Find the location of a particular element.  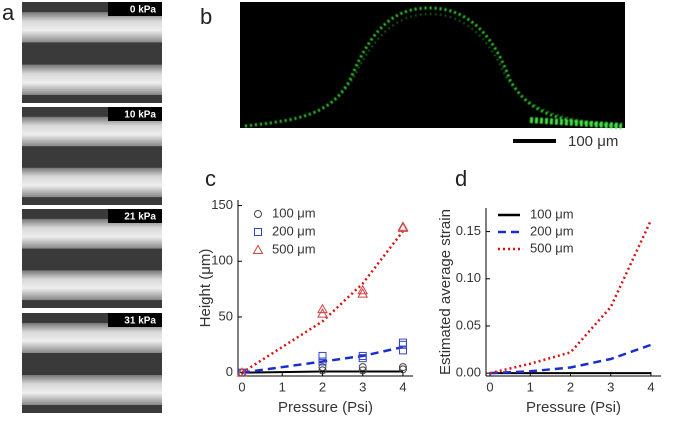

panel-label: d is located at coordinates (461, 178).